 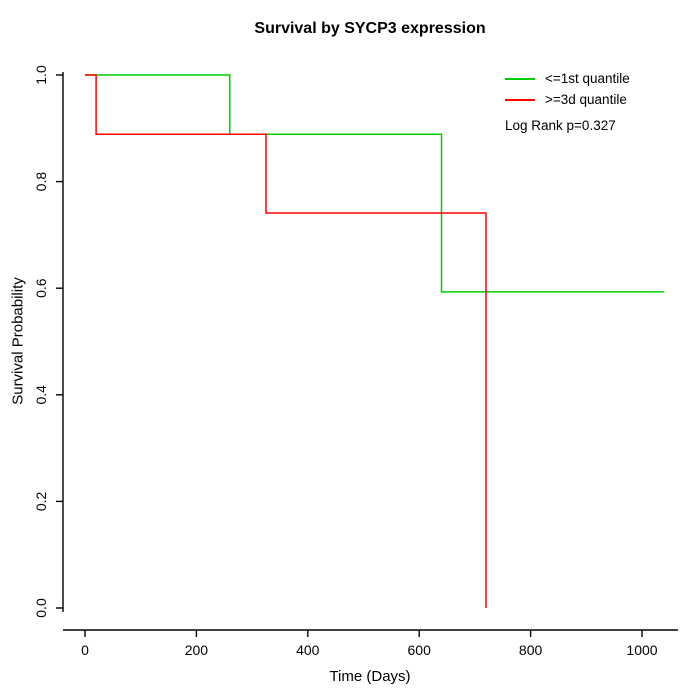 What do you see at coordinates (586, 99) in the screenshot?
I see `legend-label-red: >=3d quantile` at bounding box center [586, 99].